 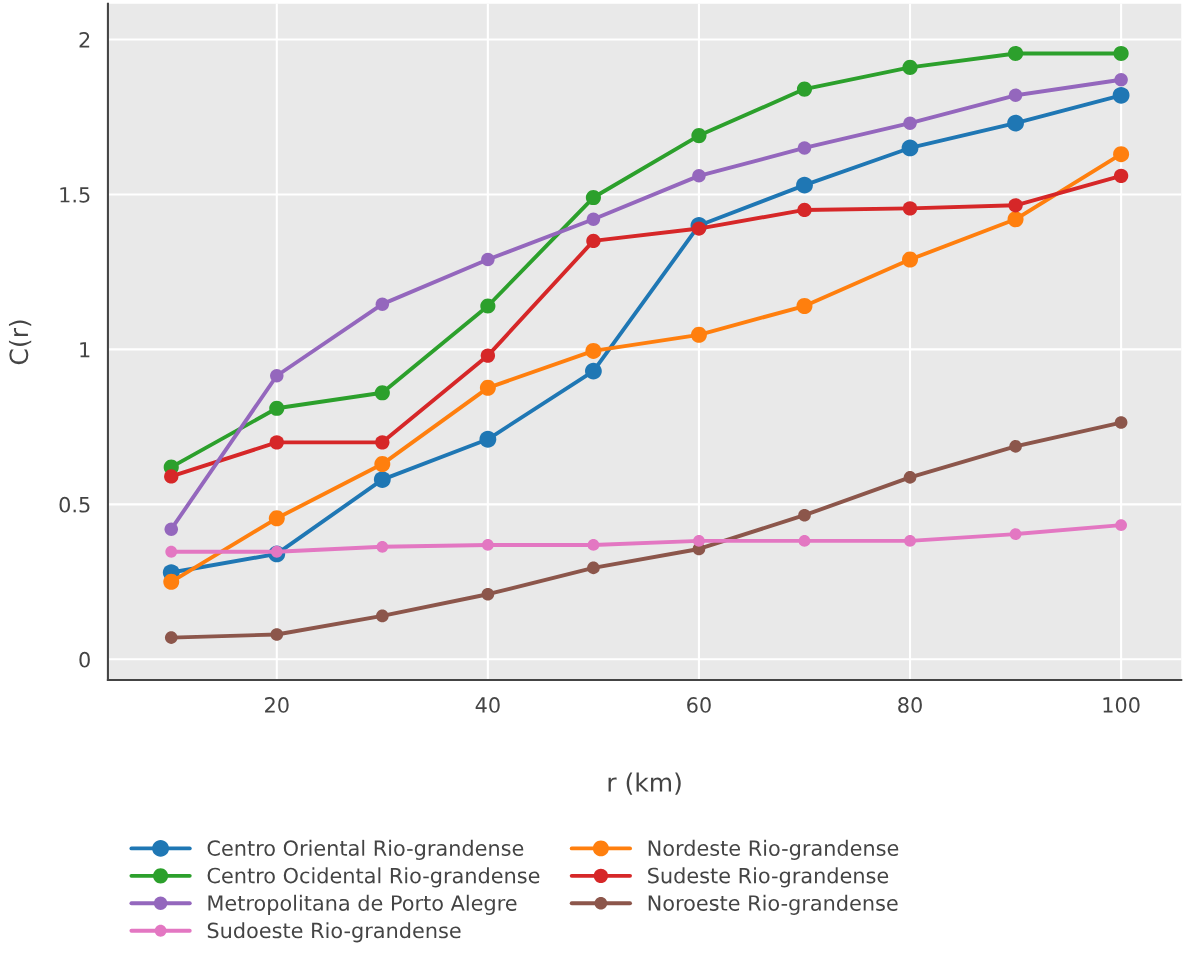 What do you see at coordinates (85, 350) in the screenshot?
I see `y-tick-label: 1` at bounding box center [85, 350].